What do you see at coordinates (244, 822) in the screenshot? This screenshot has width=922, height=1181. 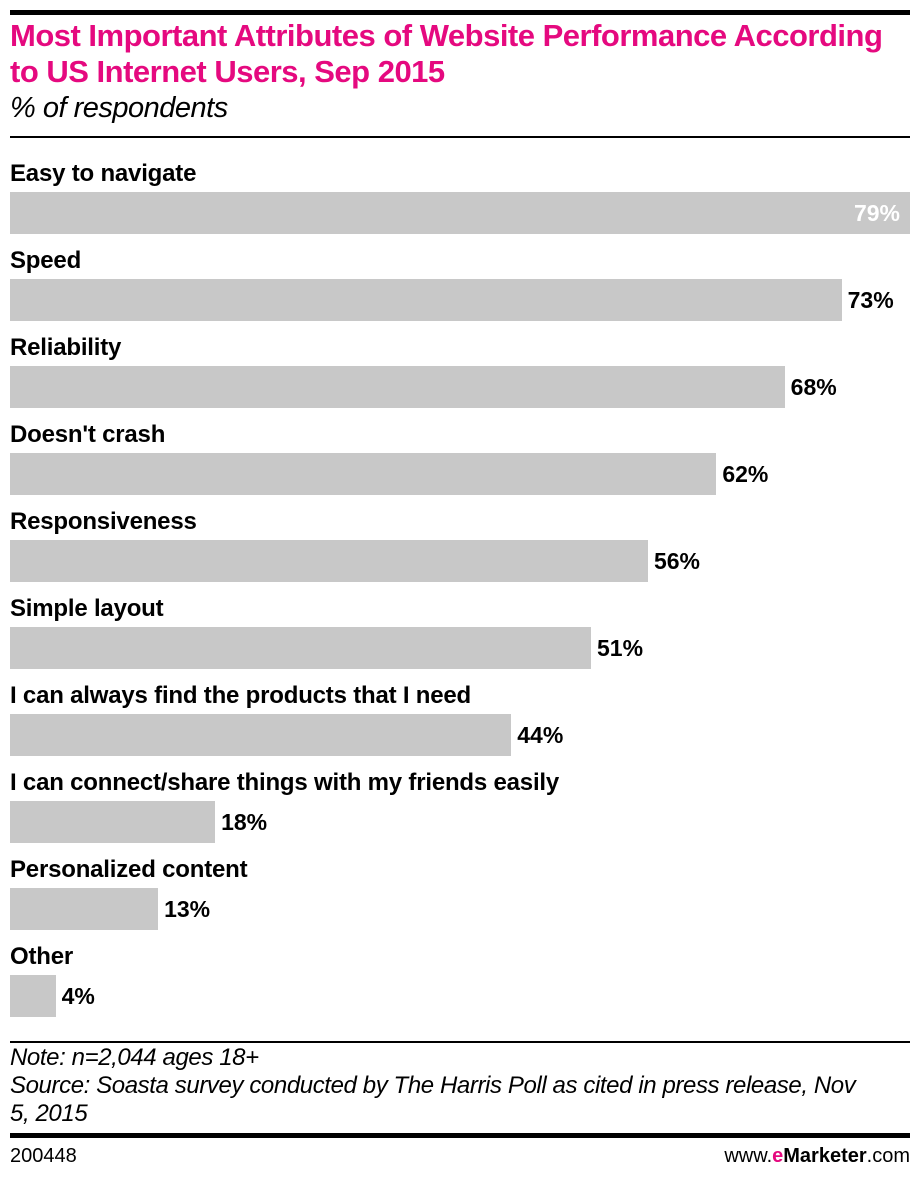 I see `value-label: 18%` at bounding box center [244, 822].